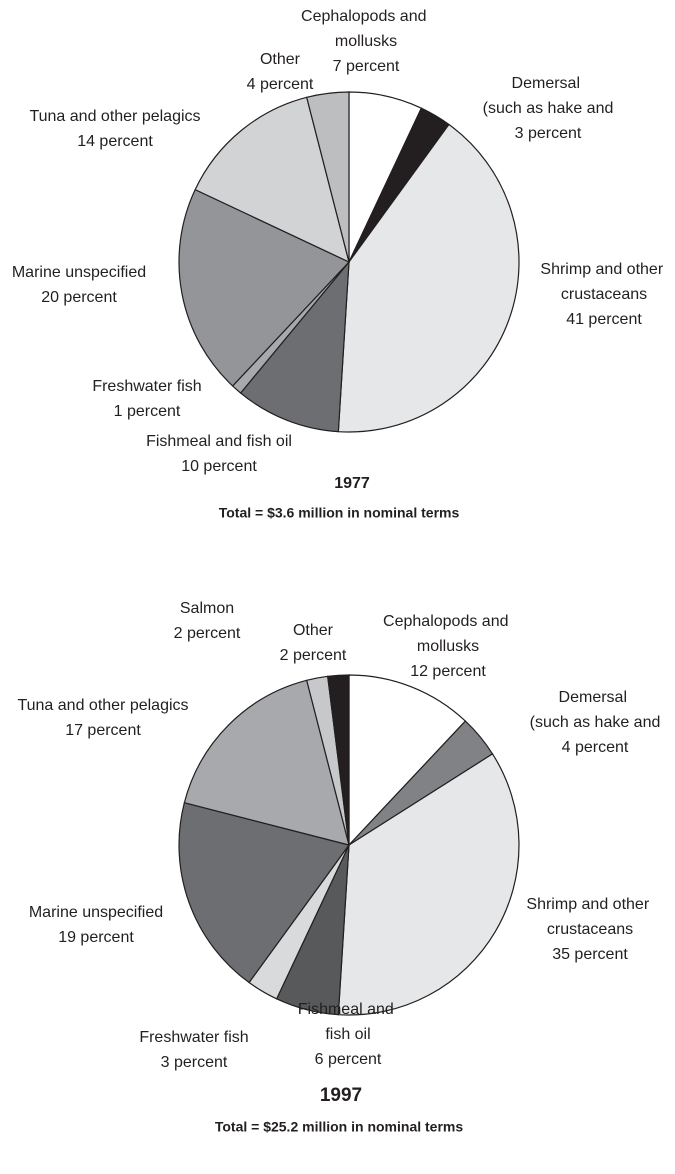 Image resolution: width=675 pixels, height=1174 pixels. Describe the element at coordinates (347, 1034) in the screenshot. I see `label-line: fish oil` at that location.